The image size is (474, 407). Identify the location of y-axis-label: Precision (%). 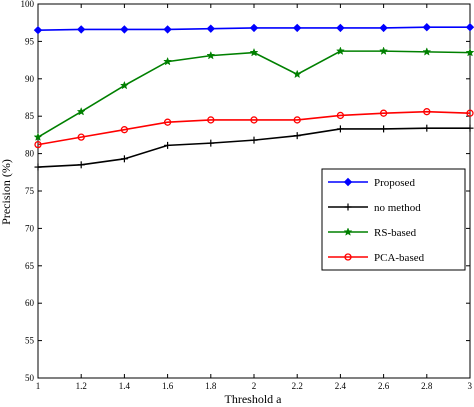
(6, 192).